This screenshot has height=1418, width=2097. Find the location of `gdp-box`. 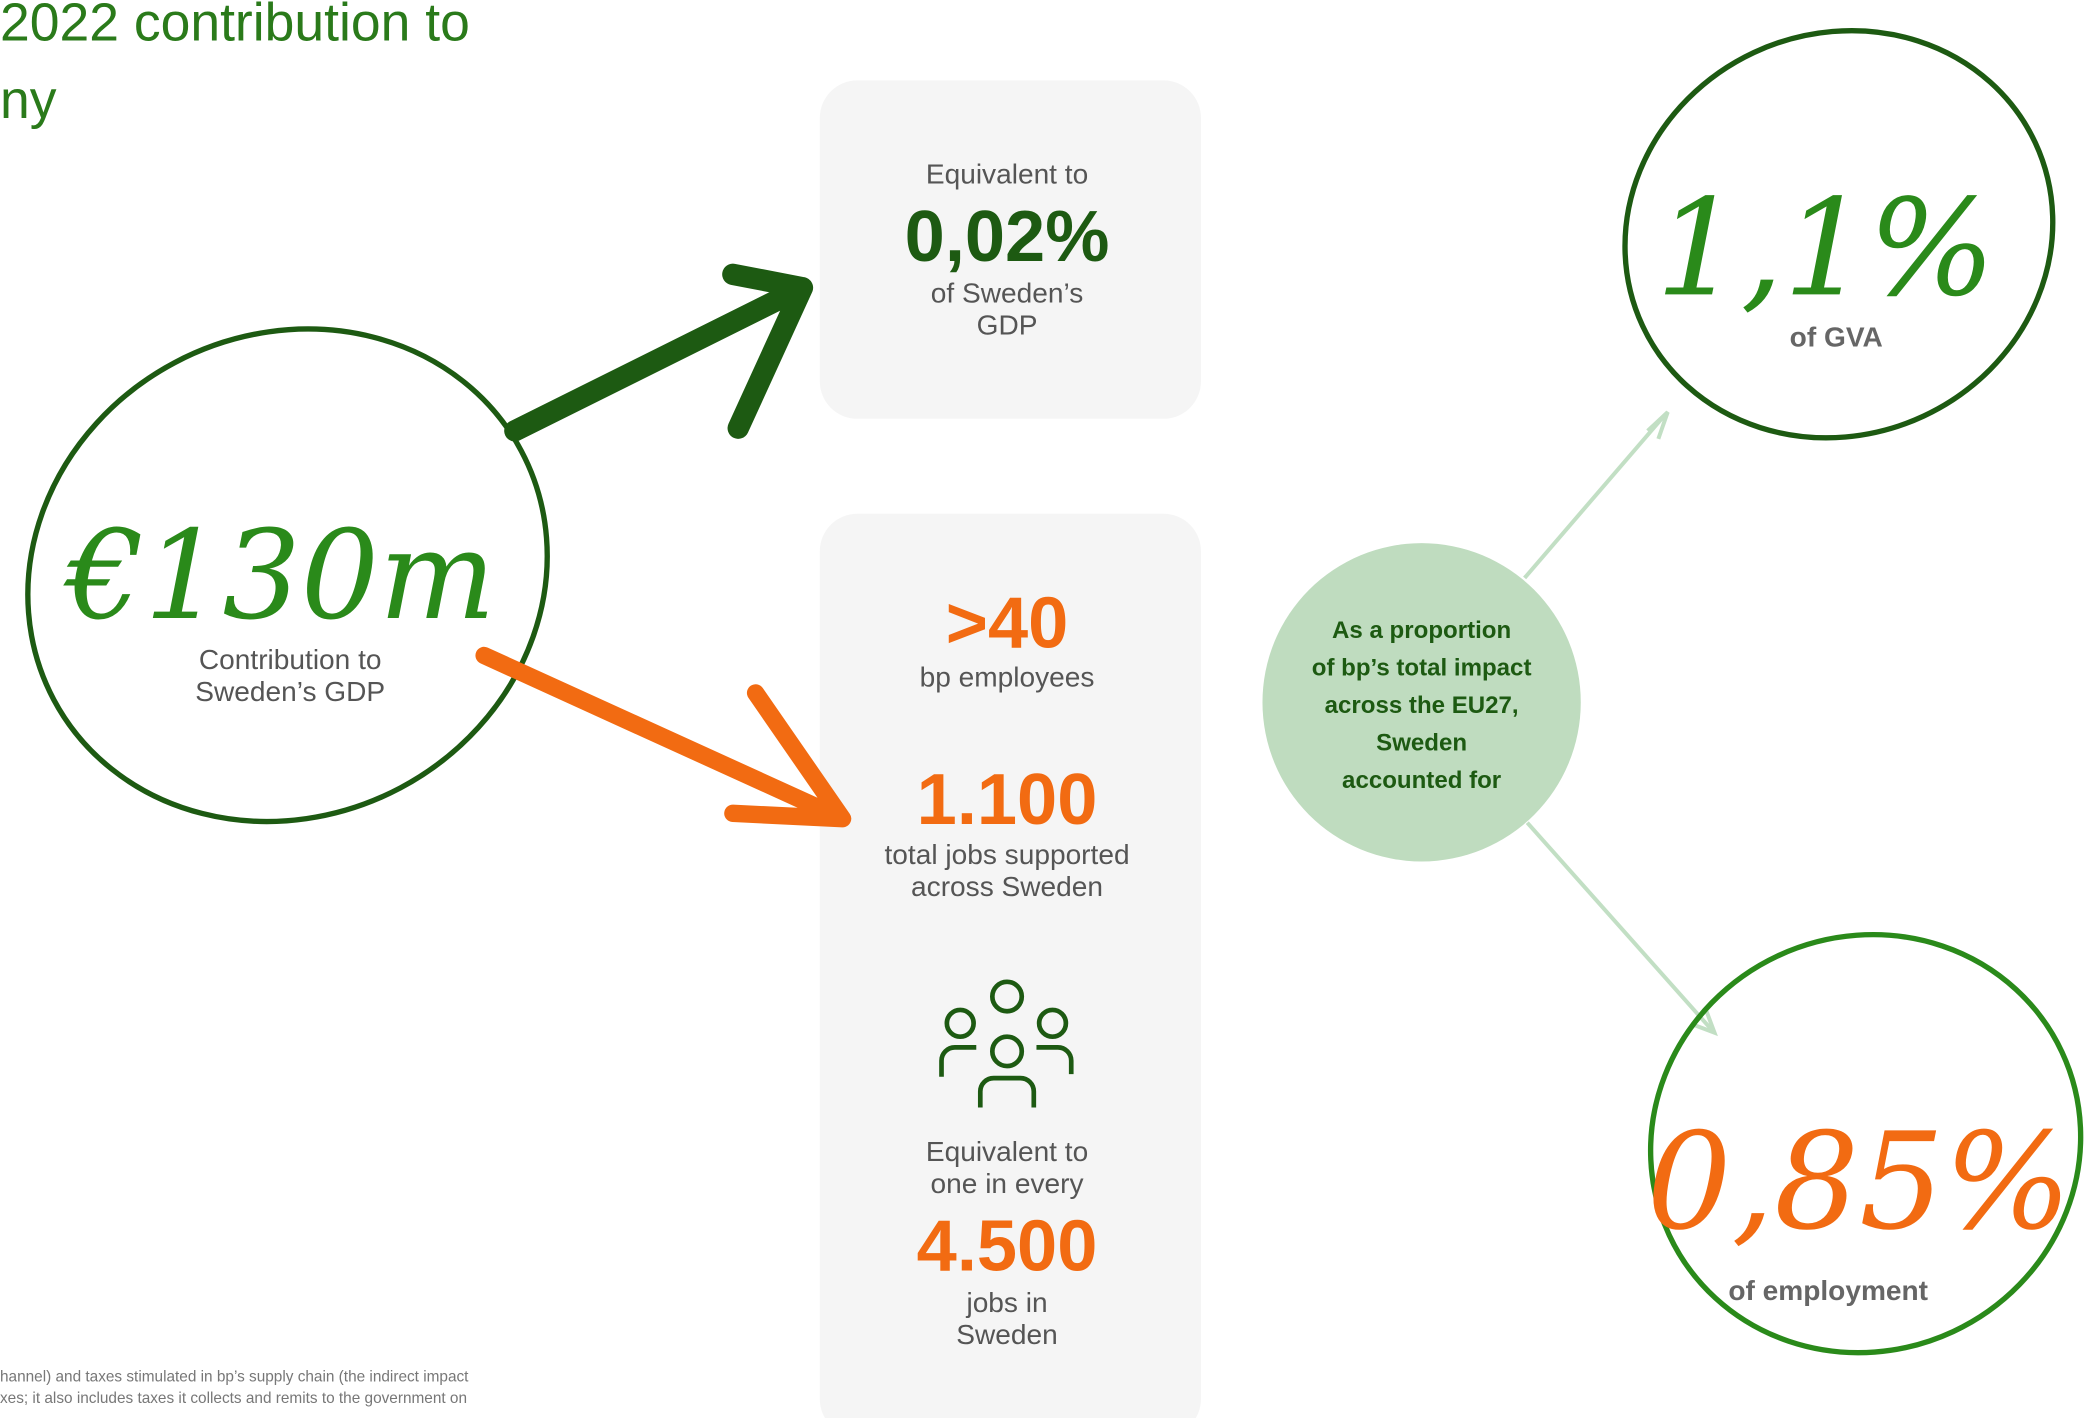

gdp-box is located at coordinates (1010, 249).